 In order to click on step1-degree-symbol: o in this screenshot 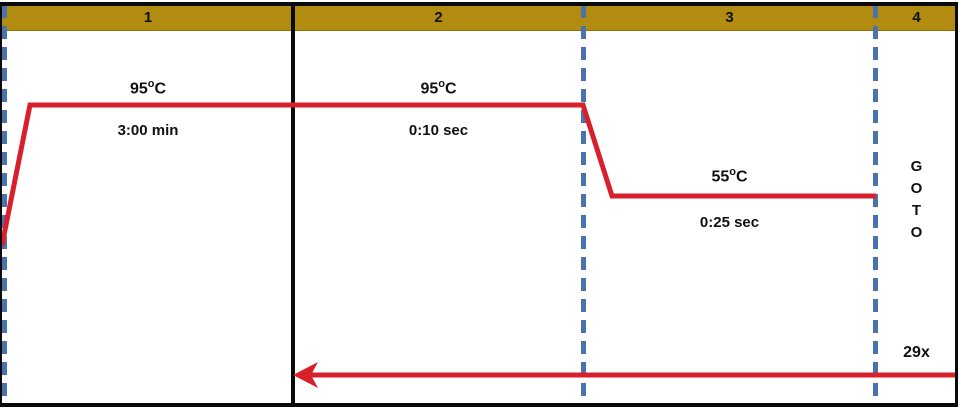, I will do `click(151, 84)`.